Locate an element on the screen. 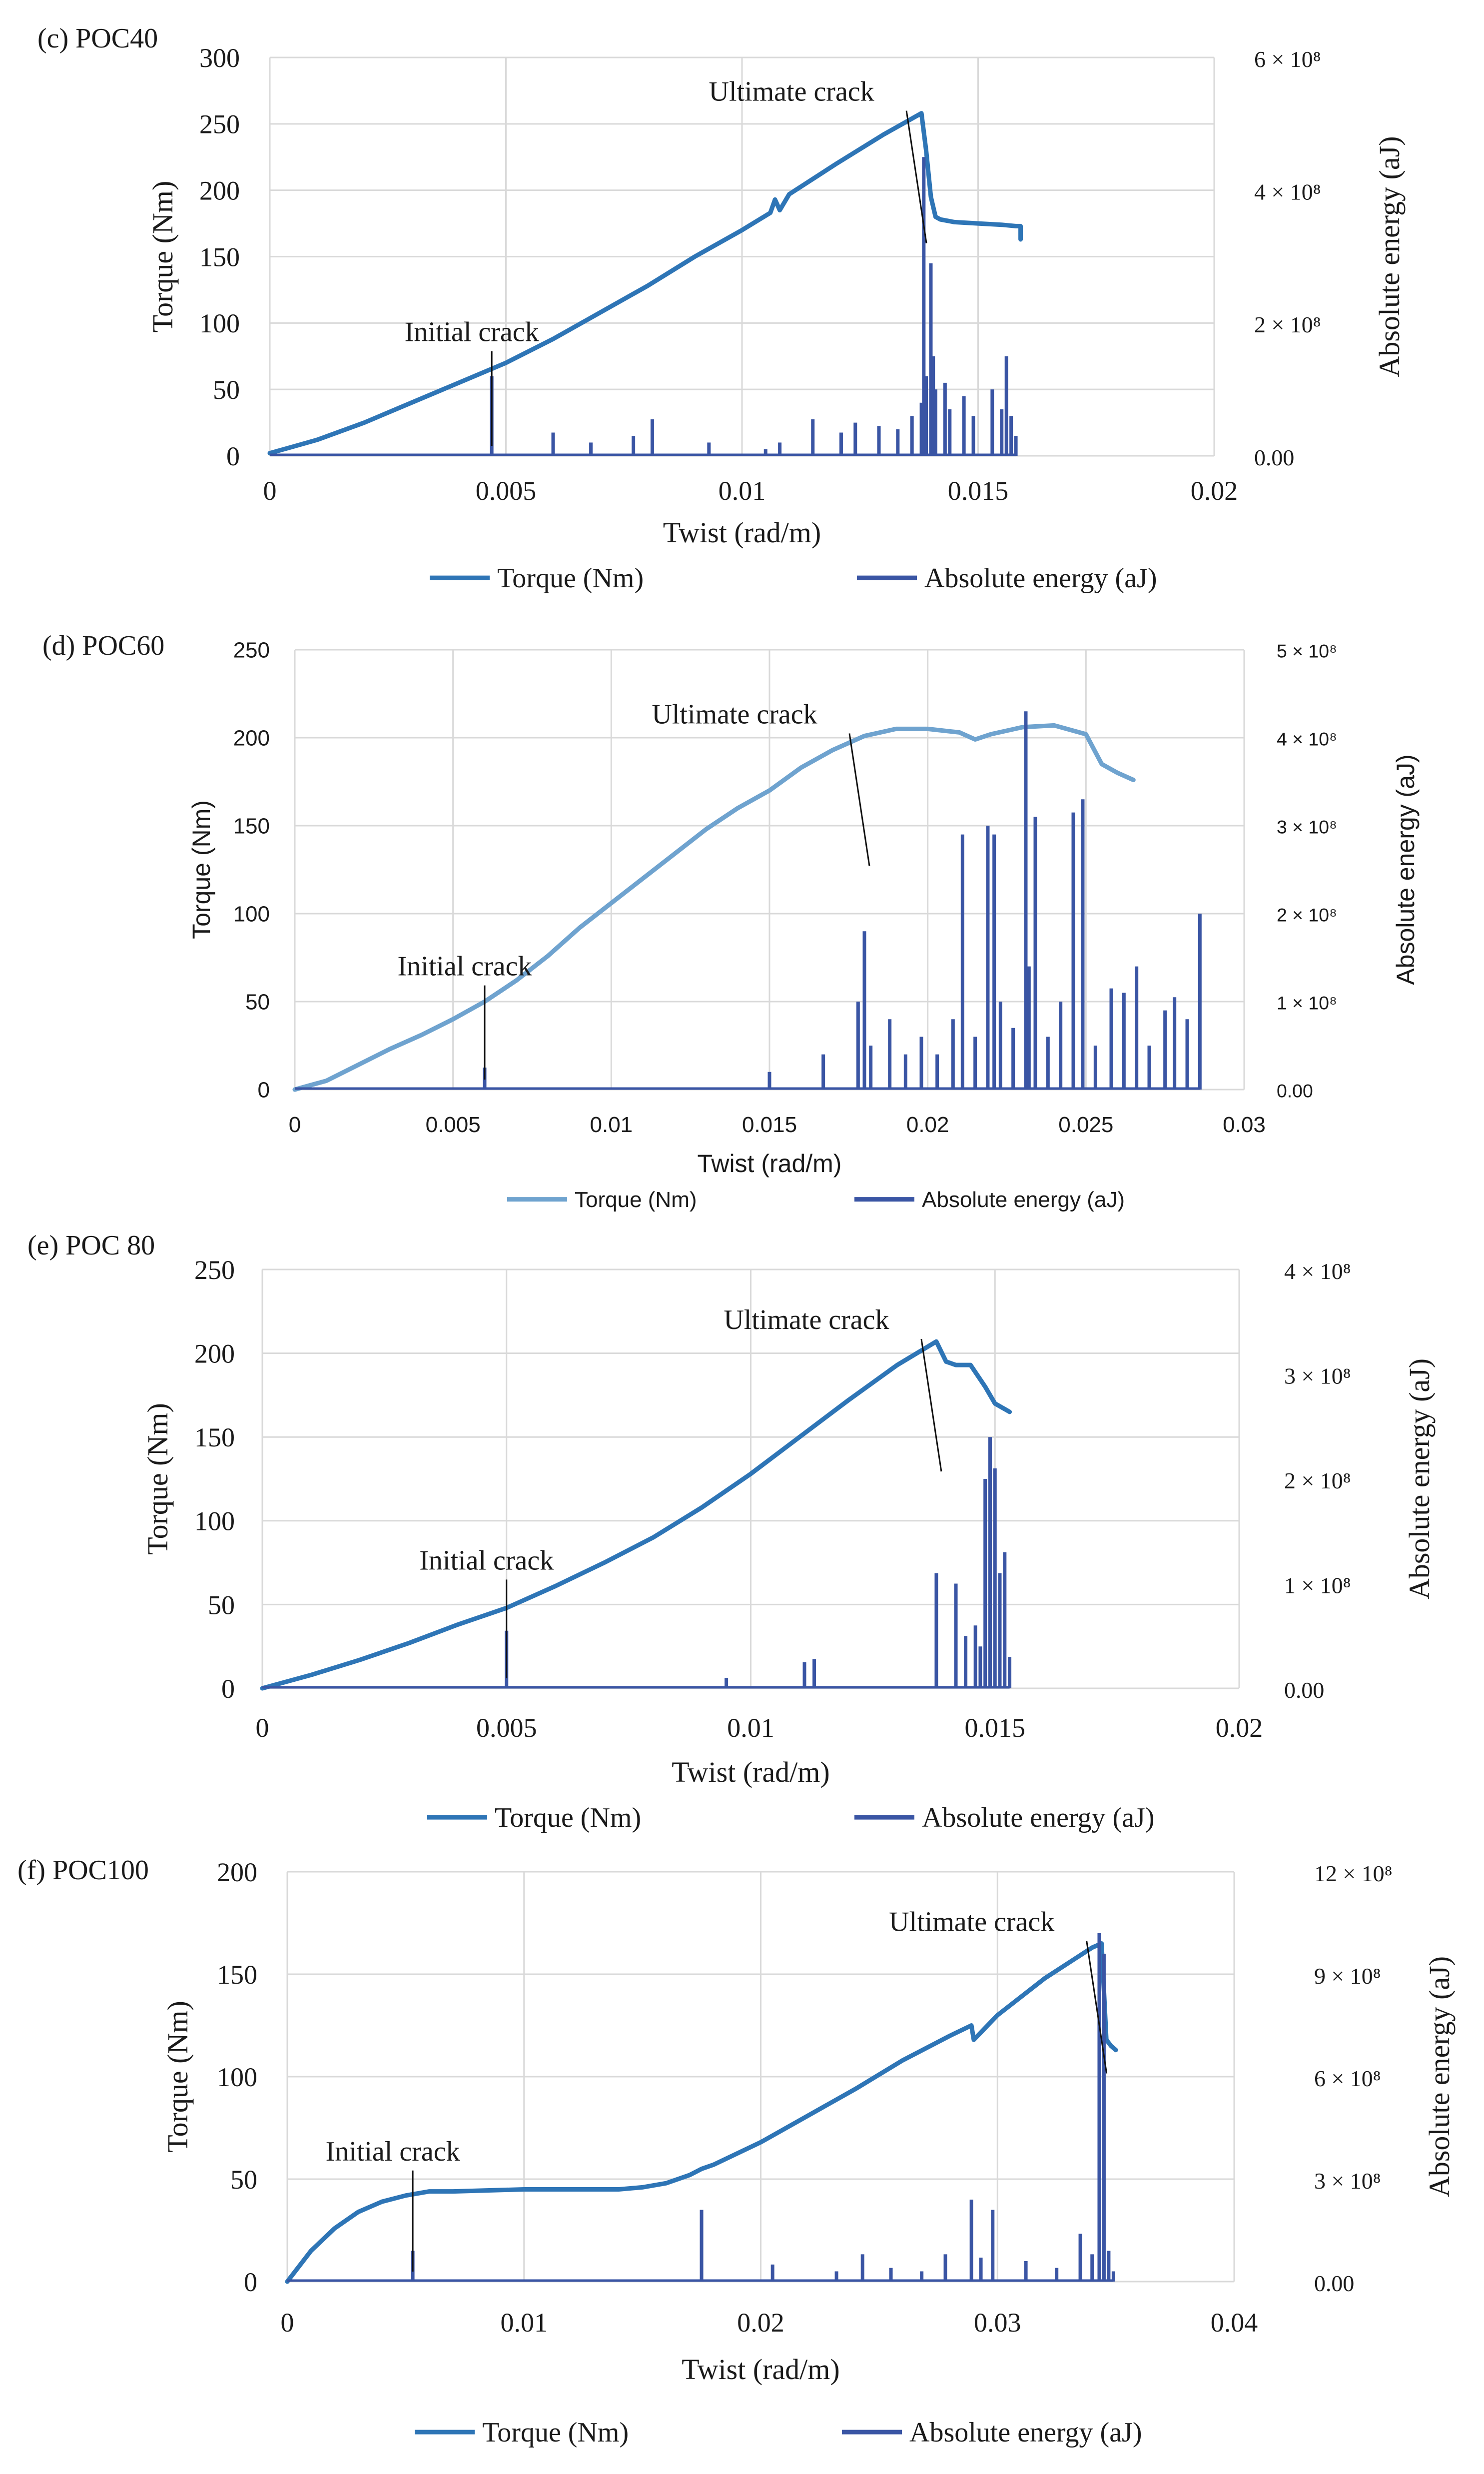 This screenshot has width=1484, height=2474. panel-label: (e) POC 80 is located at coordinates (91, 1245).